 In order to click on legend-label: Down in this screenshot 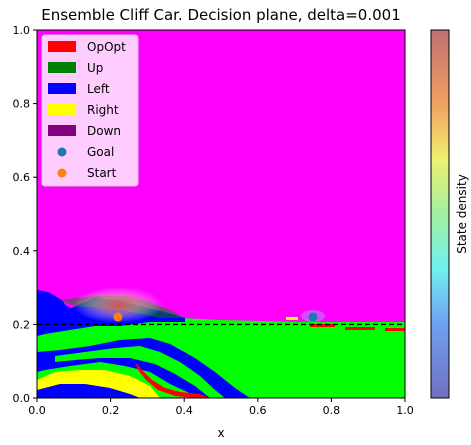, I will do `click(104, 131)`.